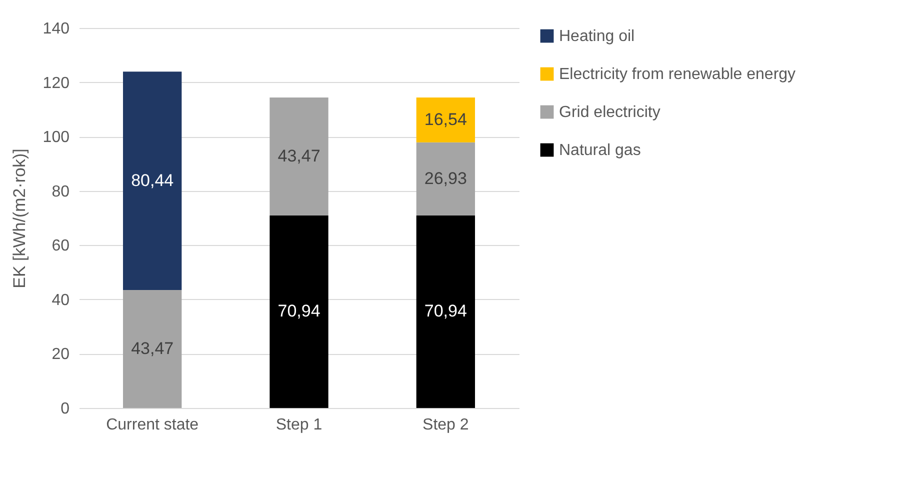  I want to click on y-tick-label: 40, so click(61, 300).